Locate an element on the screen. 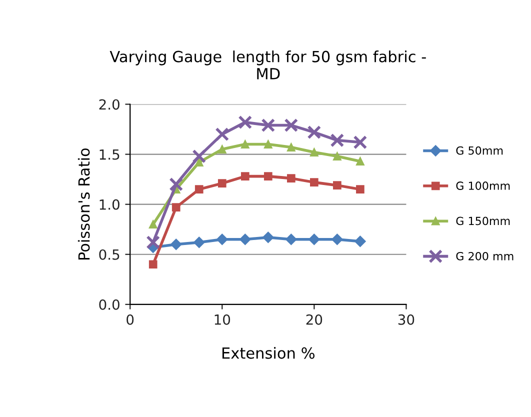 The width and height of the screenshot is (531, 417). x-tick-label: 10 is located at coordinates (222, 319).